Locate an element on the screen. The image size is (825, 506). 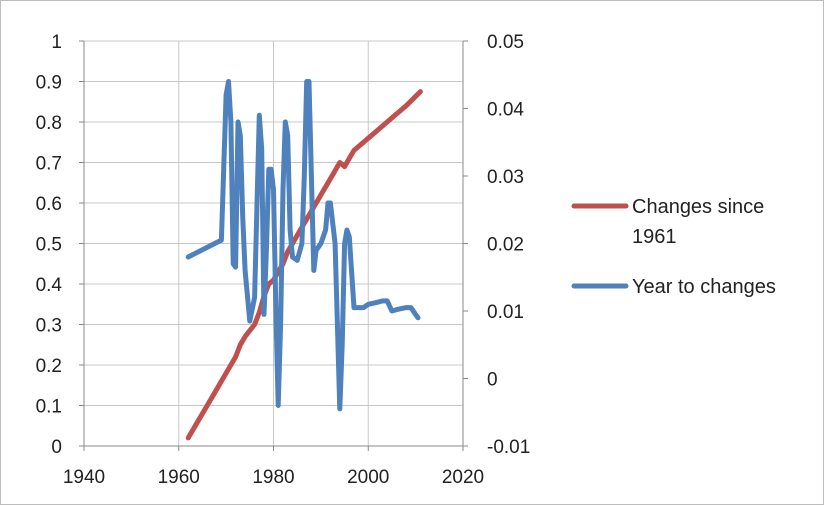
y-right-tick-label: -0.01 is located at coordinates (508, 447).